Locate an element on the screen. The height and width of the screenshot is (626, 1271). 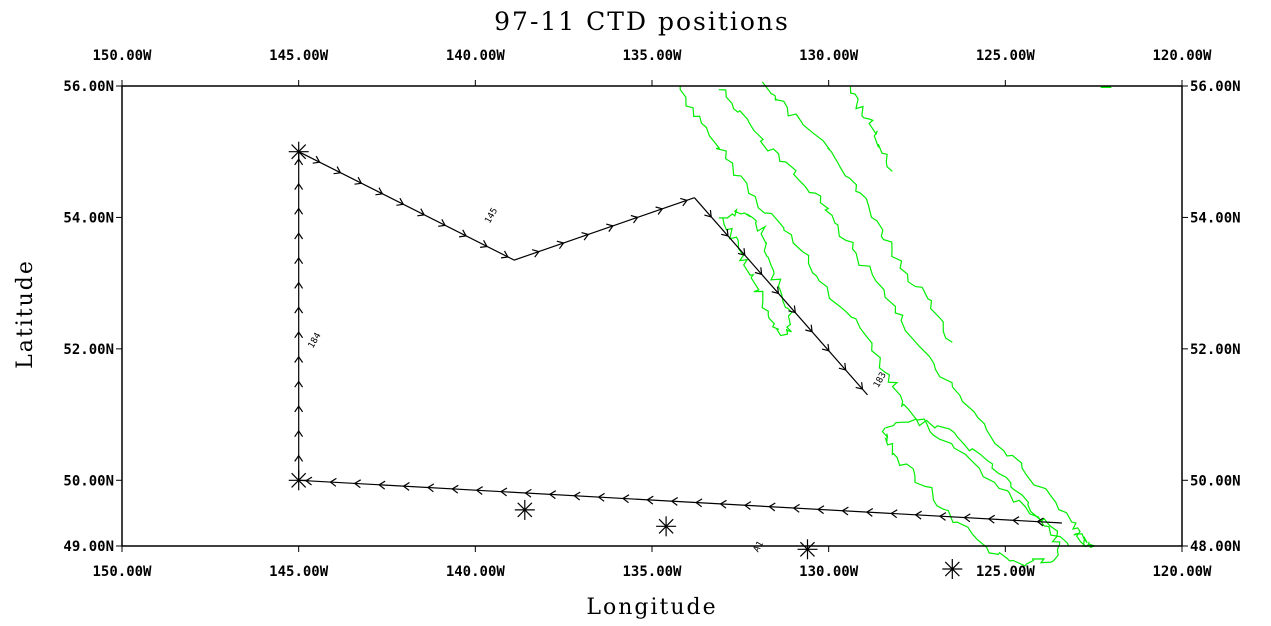
y-tick-label-left: 52.00N is located at coordinates (88, 350).